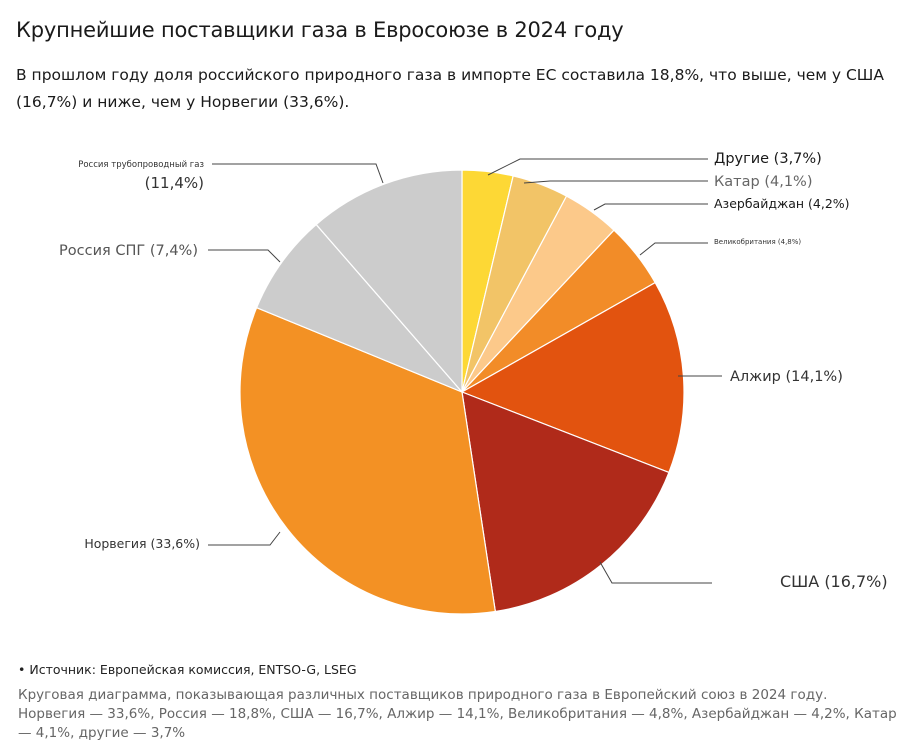 This screenshot has width=914, height=748. What do you see at coordinates (128, 251) in the screenshot?
I see `slice-label: Россия СПГ (7,4%)` at bounding box center [128, 251].